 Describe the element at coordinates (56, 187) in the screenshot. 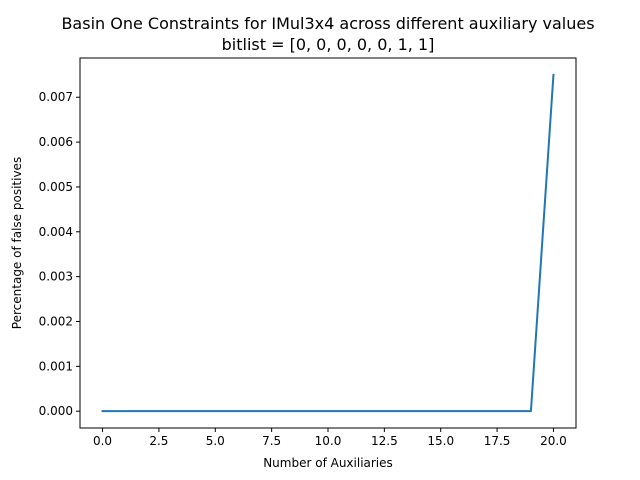

I see `y-tick-label: 0.005` at that location.